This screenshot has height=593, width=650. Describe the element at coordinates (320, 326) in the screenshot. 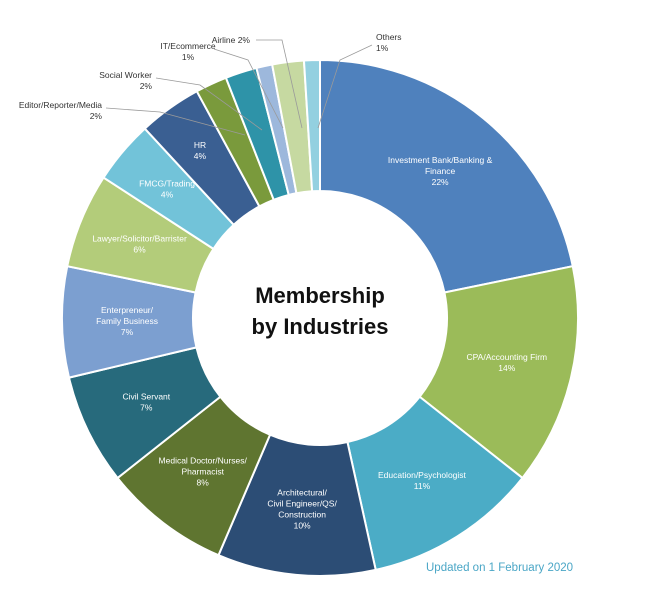

I see `chart-title-line-2: by Industries` at that location.